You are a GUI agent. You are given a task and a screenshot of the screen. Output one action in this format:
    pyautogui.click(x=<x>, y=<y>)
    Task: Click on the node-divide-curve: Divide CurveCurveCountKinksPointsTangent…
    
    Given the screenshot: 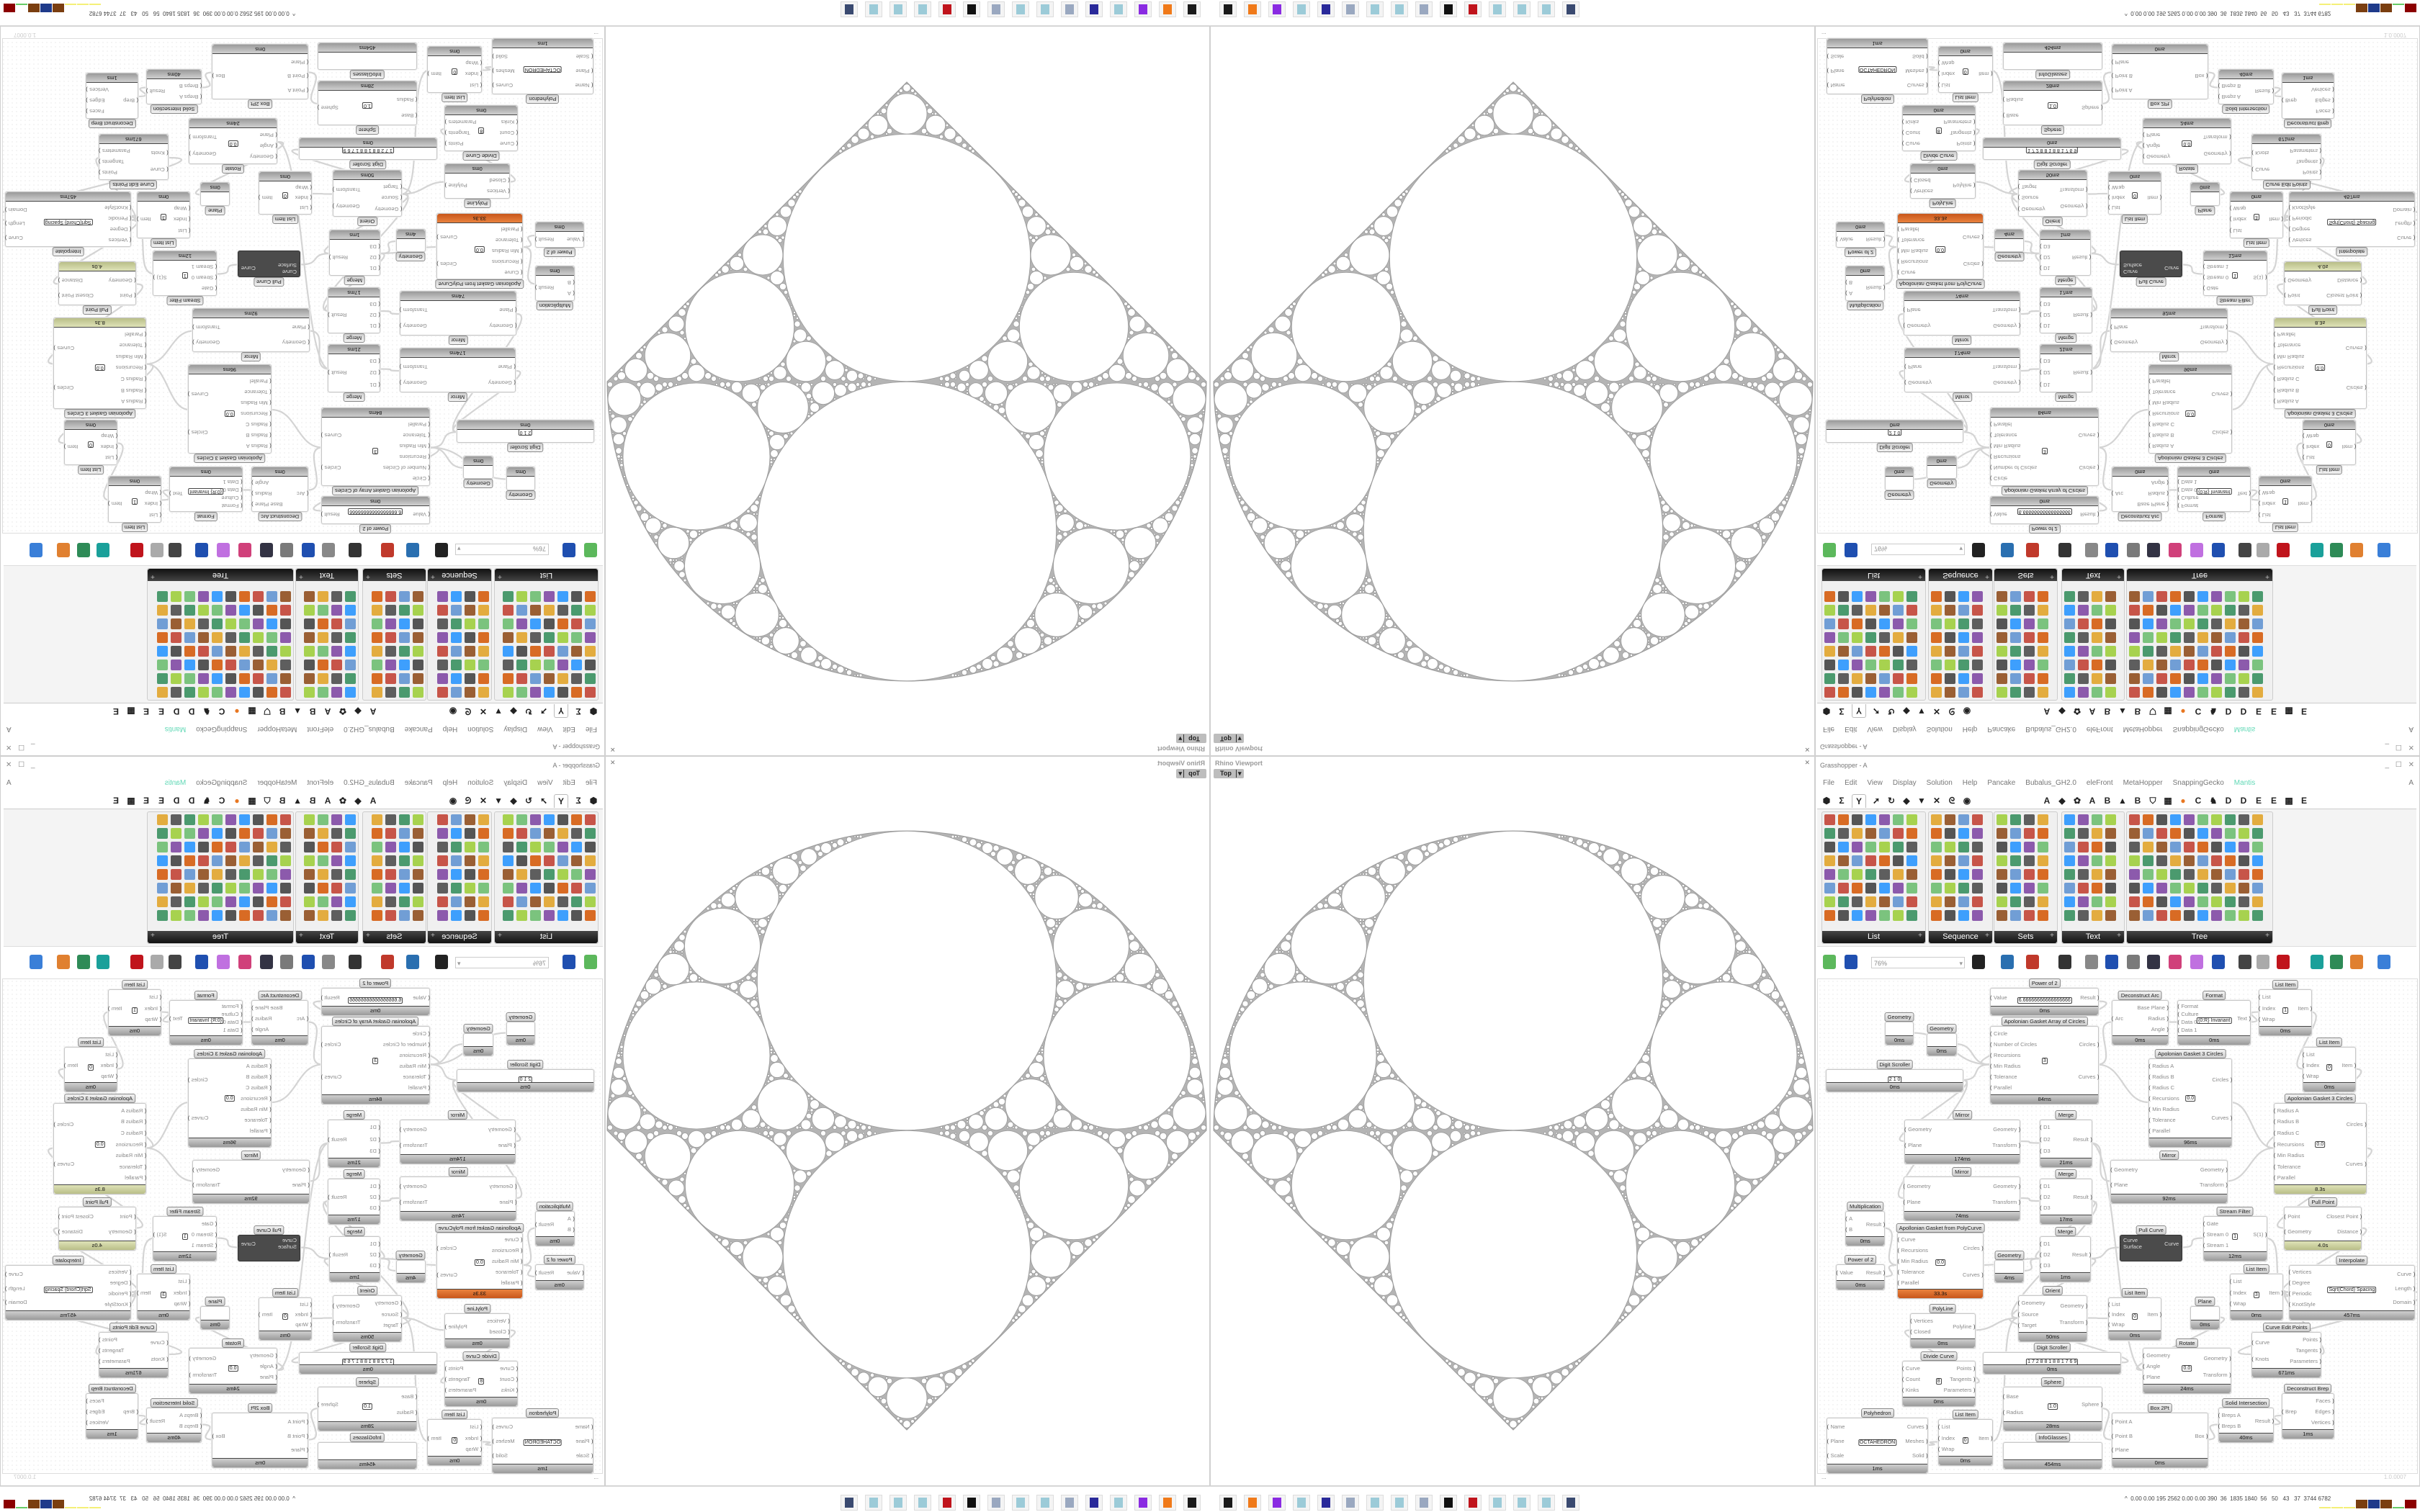 What is the action you would take?
    pyautogui.click(x=1938, y=133)
    